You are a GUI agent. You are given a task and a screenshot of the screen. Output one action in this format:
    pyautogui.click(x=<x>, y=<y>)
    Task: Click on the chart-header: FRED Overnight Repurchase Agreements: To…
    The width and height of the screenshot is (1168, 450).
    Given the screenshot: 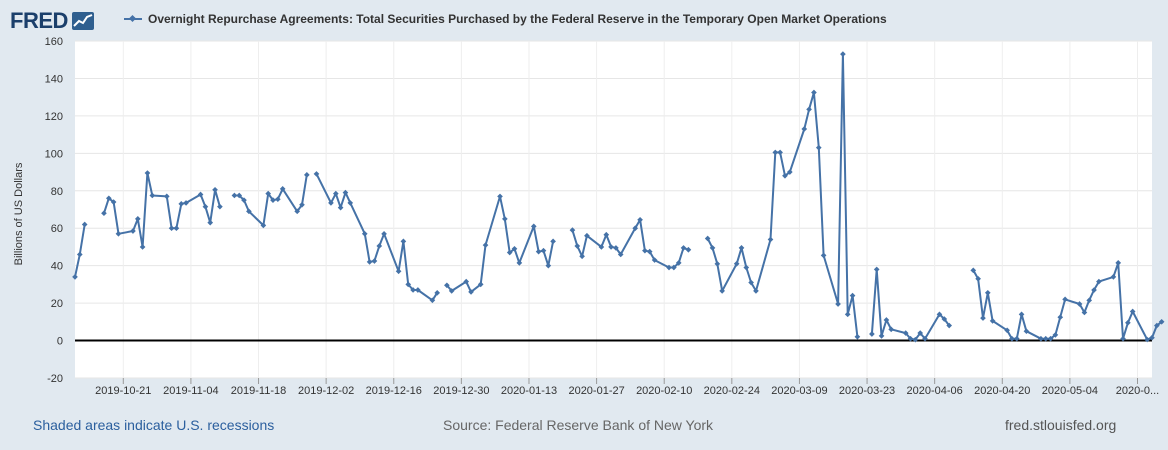 What is the action you would take?
    pyautogui.click(x=585, y=20)
    